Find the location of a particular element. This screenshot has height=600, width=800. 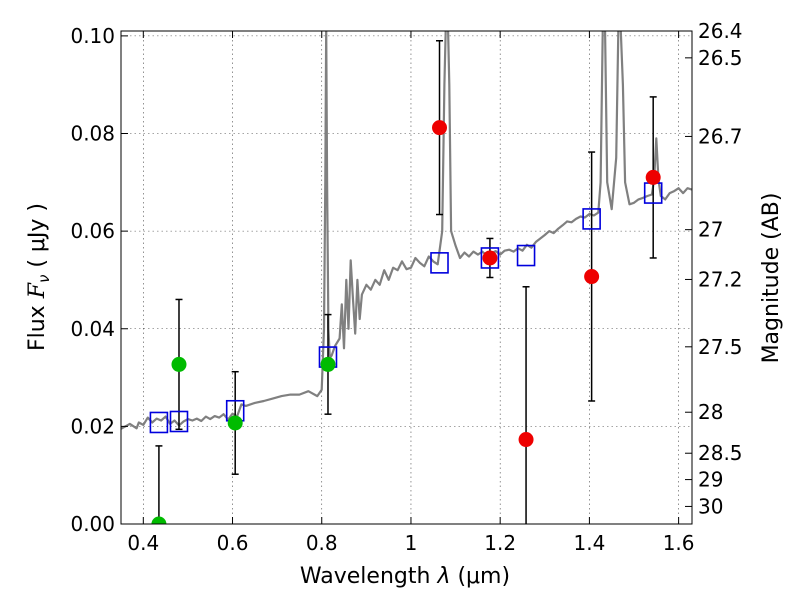

mag-tick-label: 26.7 is located at coordinates (720, 136).